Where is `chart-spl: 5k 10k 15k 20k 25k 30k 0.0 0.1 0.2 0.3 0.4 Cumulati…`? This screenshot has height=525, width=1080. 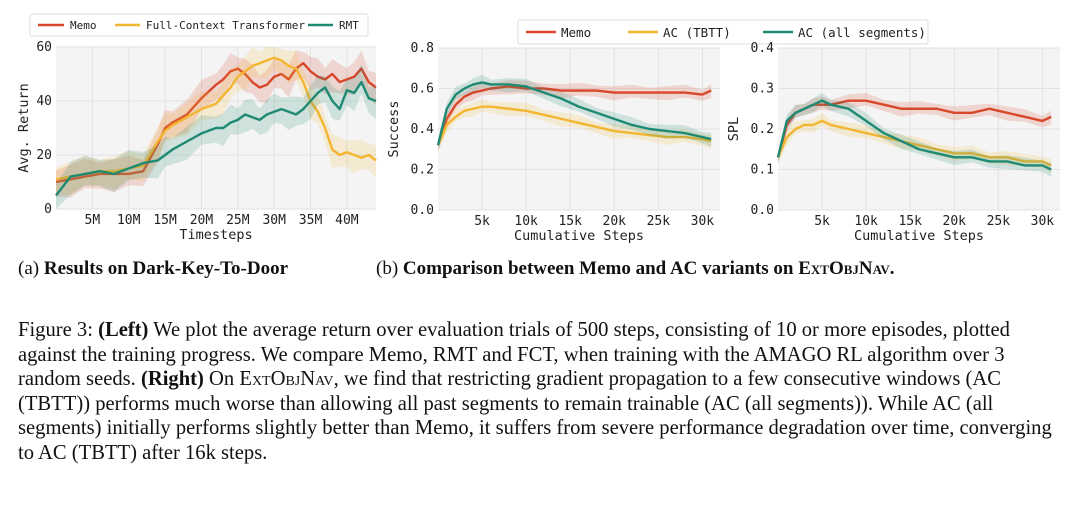
chart-spl: 5k 10k 15k 20k 25k 30k 0.0 0.1 0.2 0.3 0.4 Cumulati… is located at coordinates (893, 142).